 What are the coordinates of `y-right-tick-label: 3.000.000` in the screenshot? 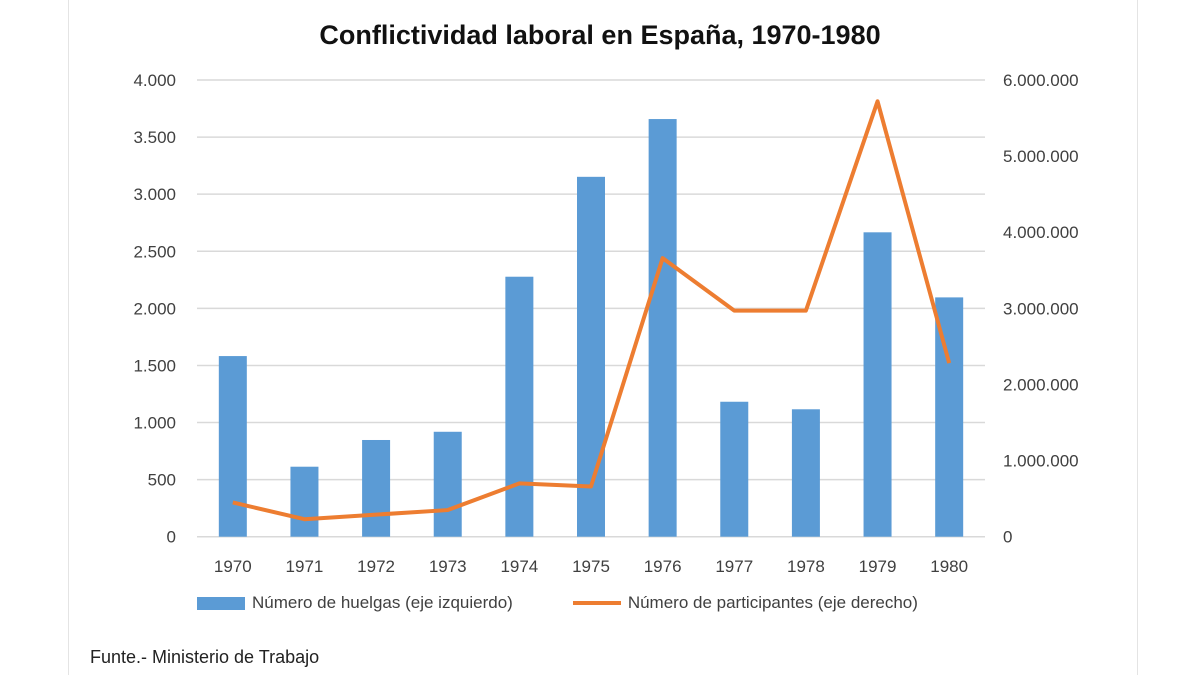 It's located at (1041, 308).